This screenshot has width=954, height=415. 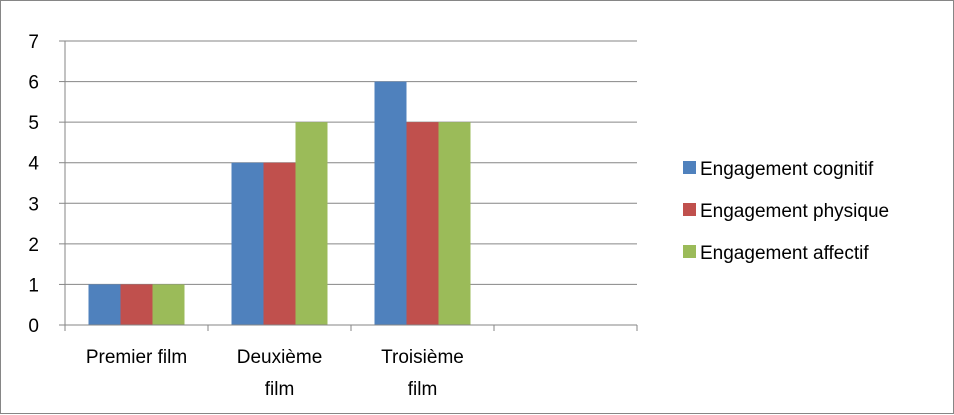 I want to click on y-tick-label: 0, so click(x=33, y=326).